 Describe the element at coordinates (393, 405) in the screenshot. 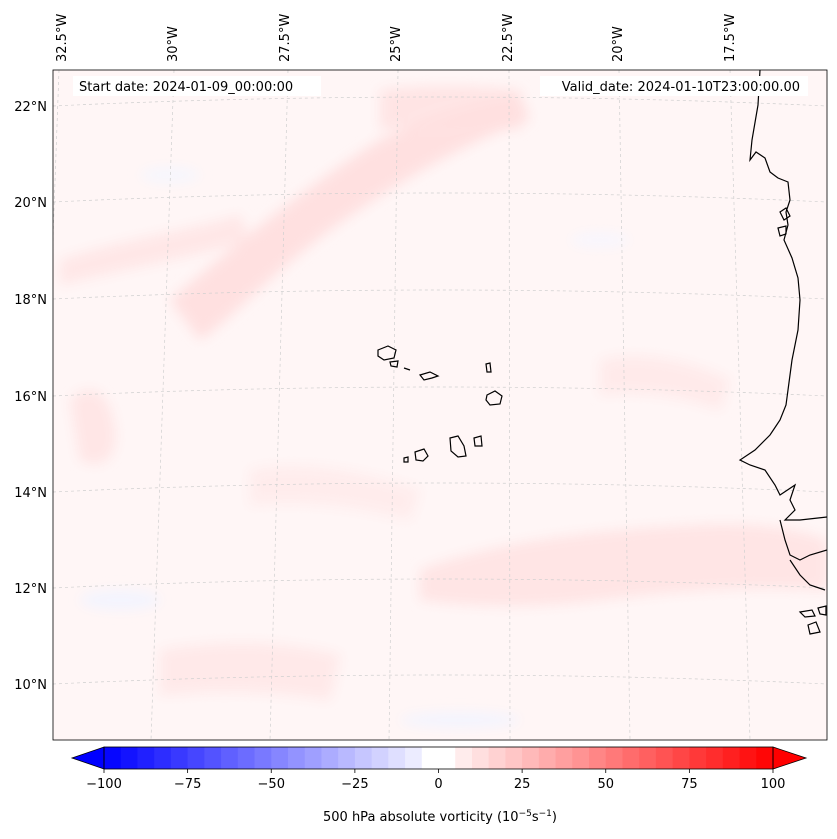

I see `meridian-25w` at that location.